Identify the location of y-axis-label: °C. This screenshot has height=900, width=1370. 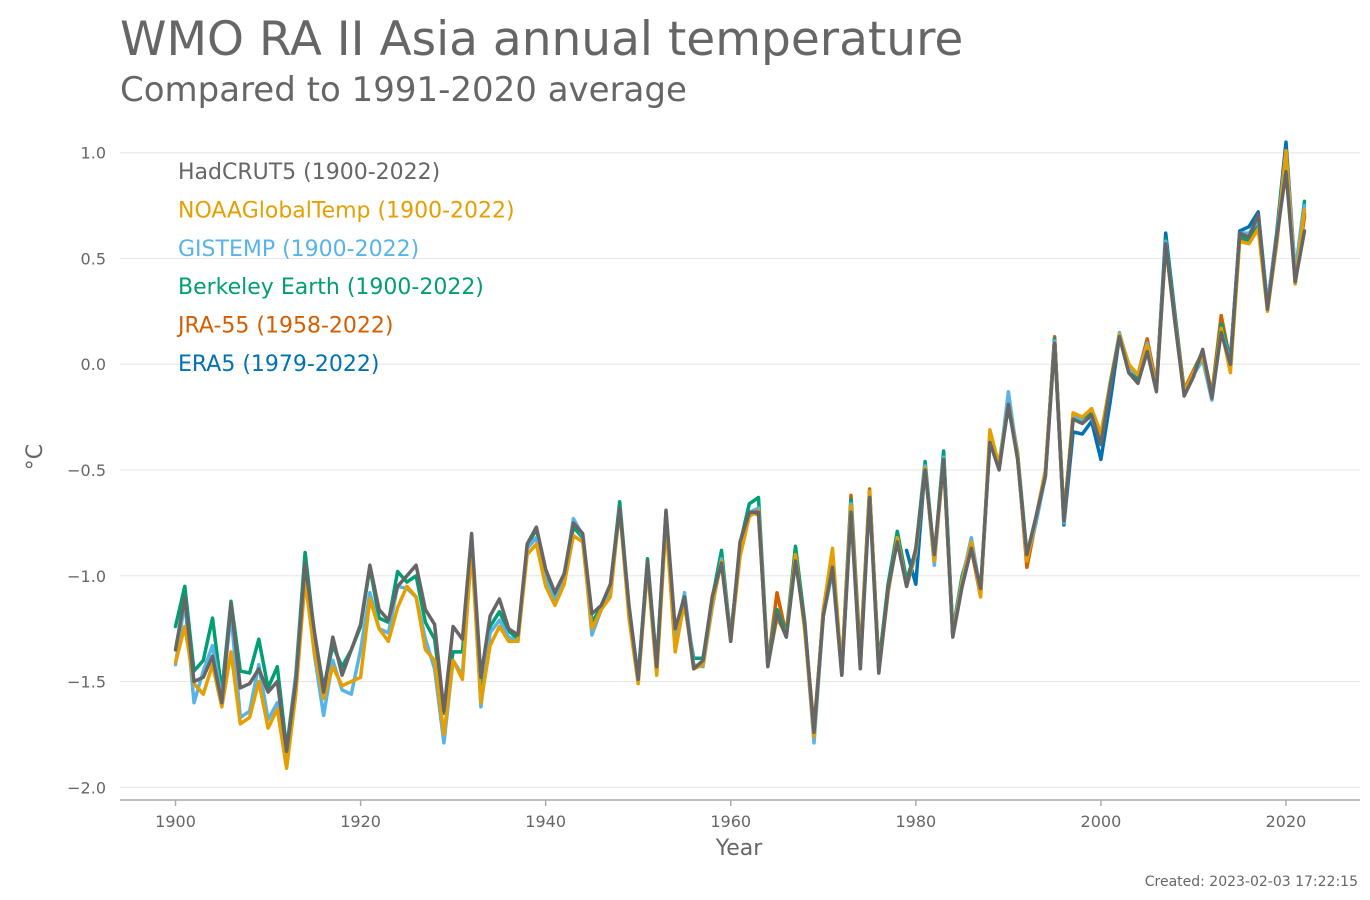
(35, 457).